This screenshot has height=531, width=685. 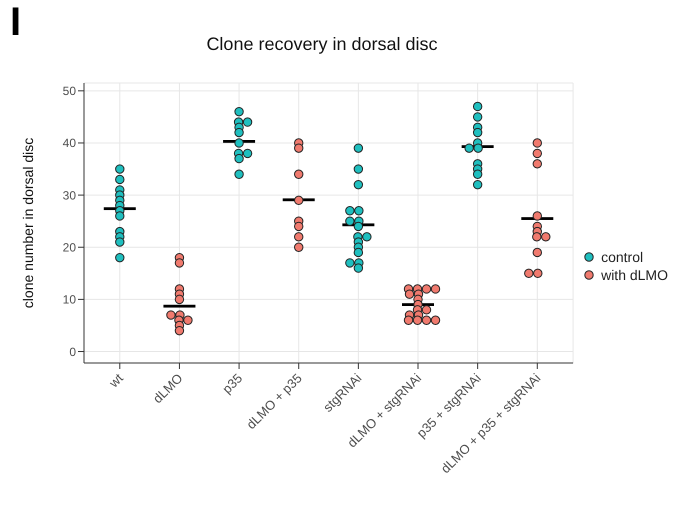 What do you see at coordinates (69, 299) in the screenshot?
I see `y-tick-label: 10` at bounding box center [69, 299].